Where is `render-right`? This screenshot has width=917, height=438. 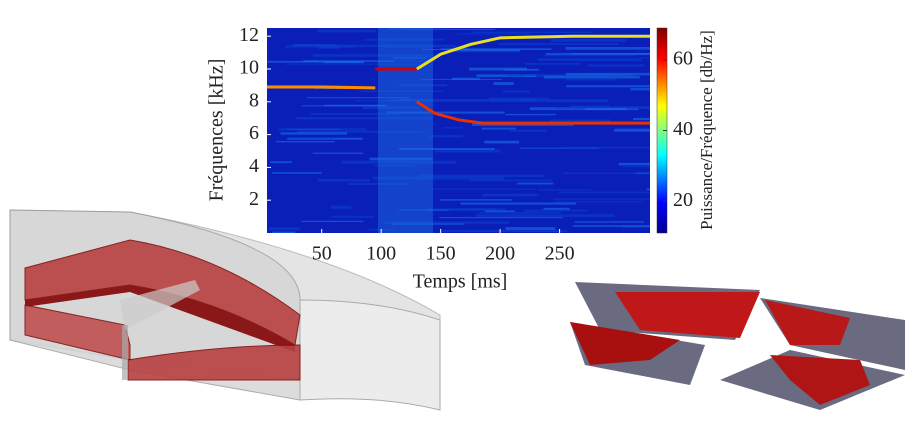
render-right is located at coordinates (737, 346).